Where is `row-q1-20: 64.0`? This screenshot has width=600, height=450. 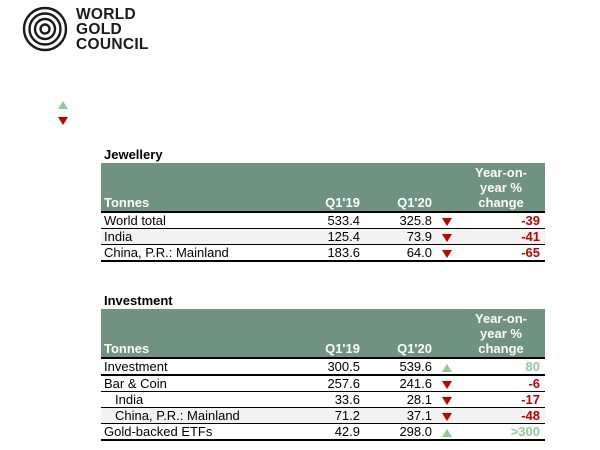
row-q1-20: 64.0 is located at coordinates (399, 253).